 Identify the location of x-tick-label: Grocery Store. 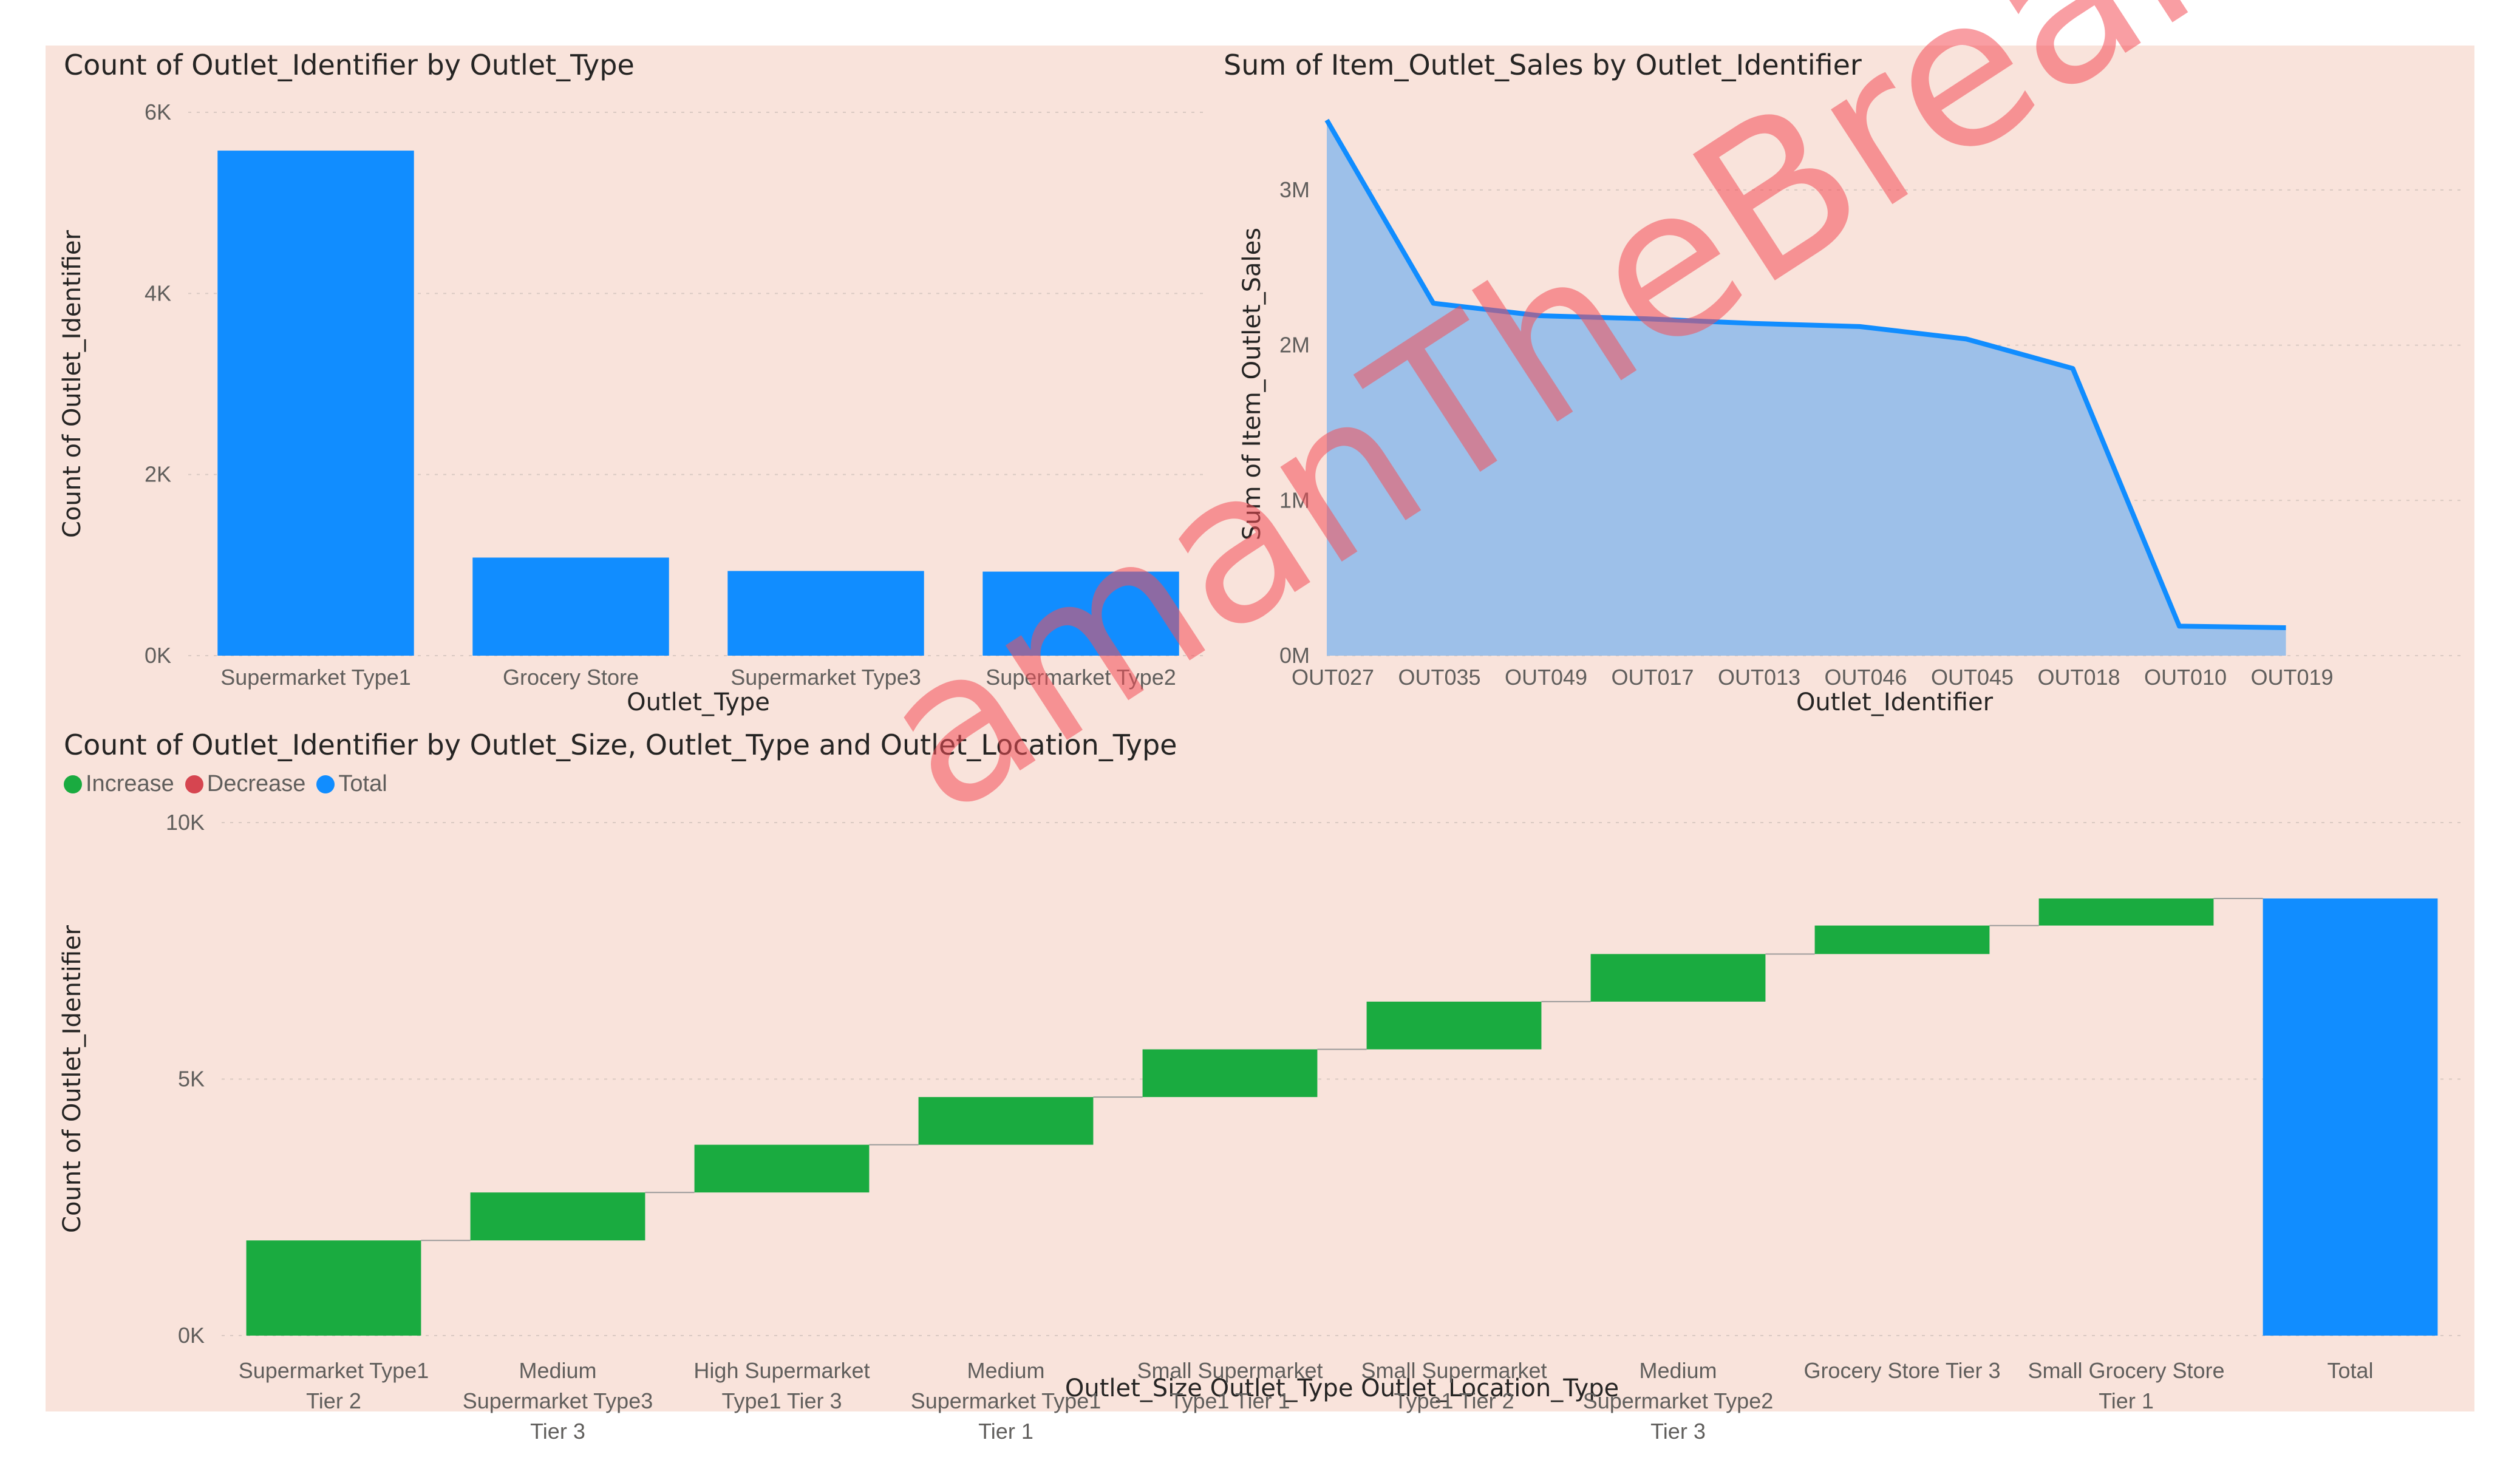
(571, 677).